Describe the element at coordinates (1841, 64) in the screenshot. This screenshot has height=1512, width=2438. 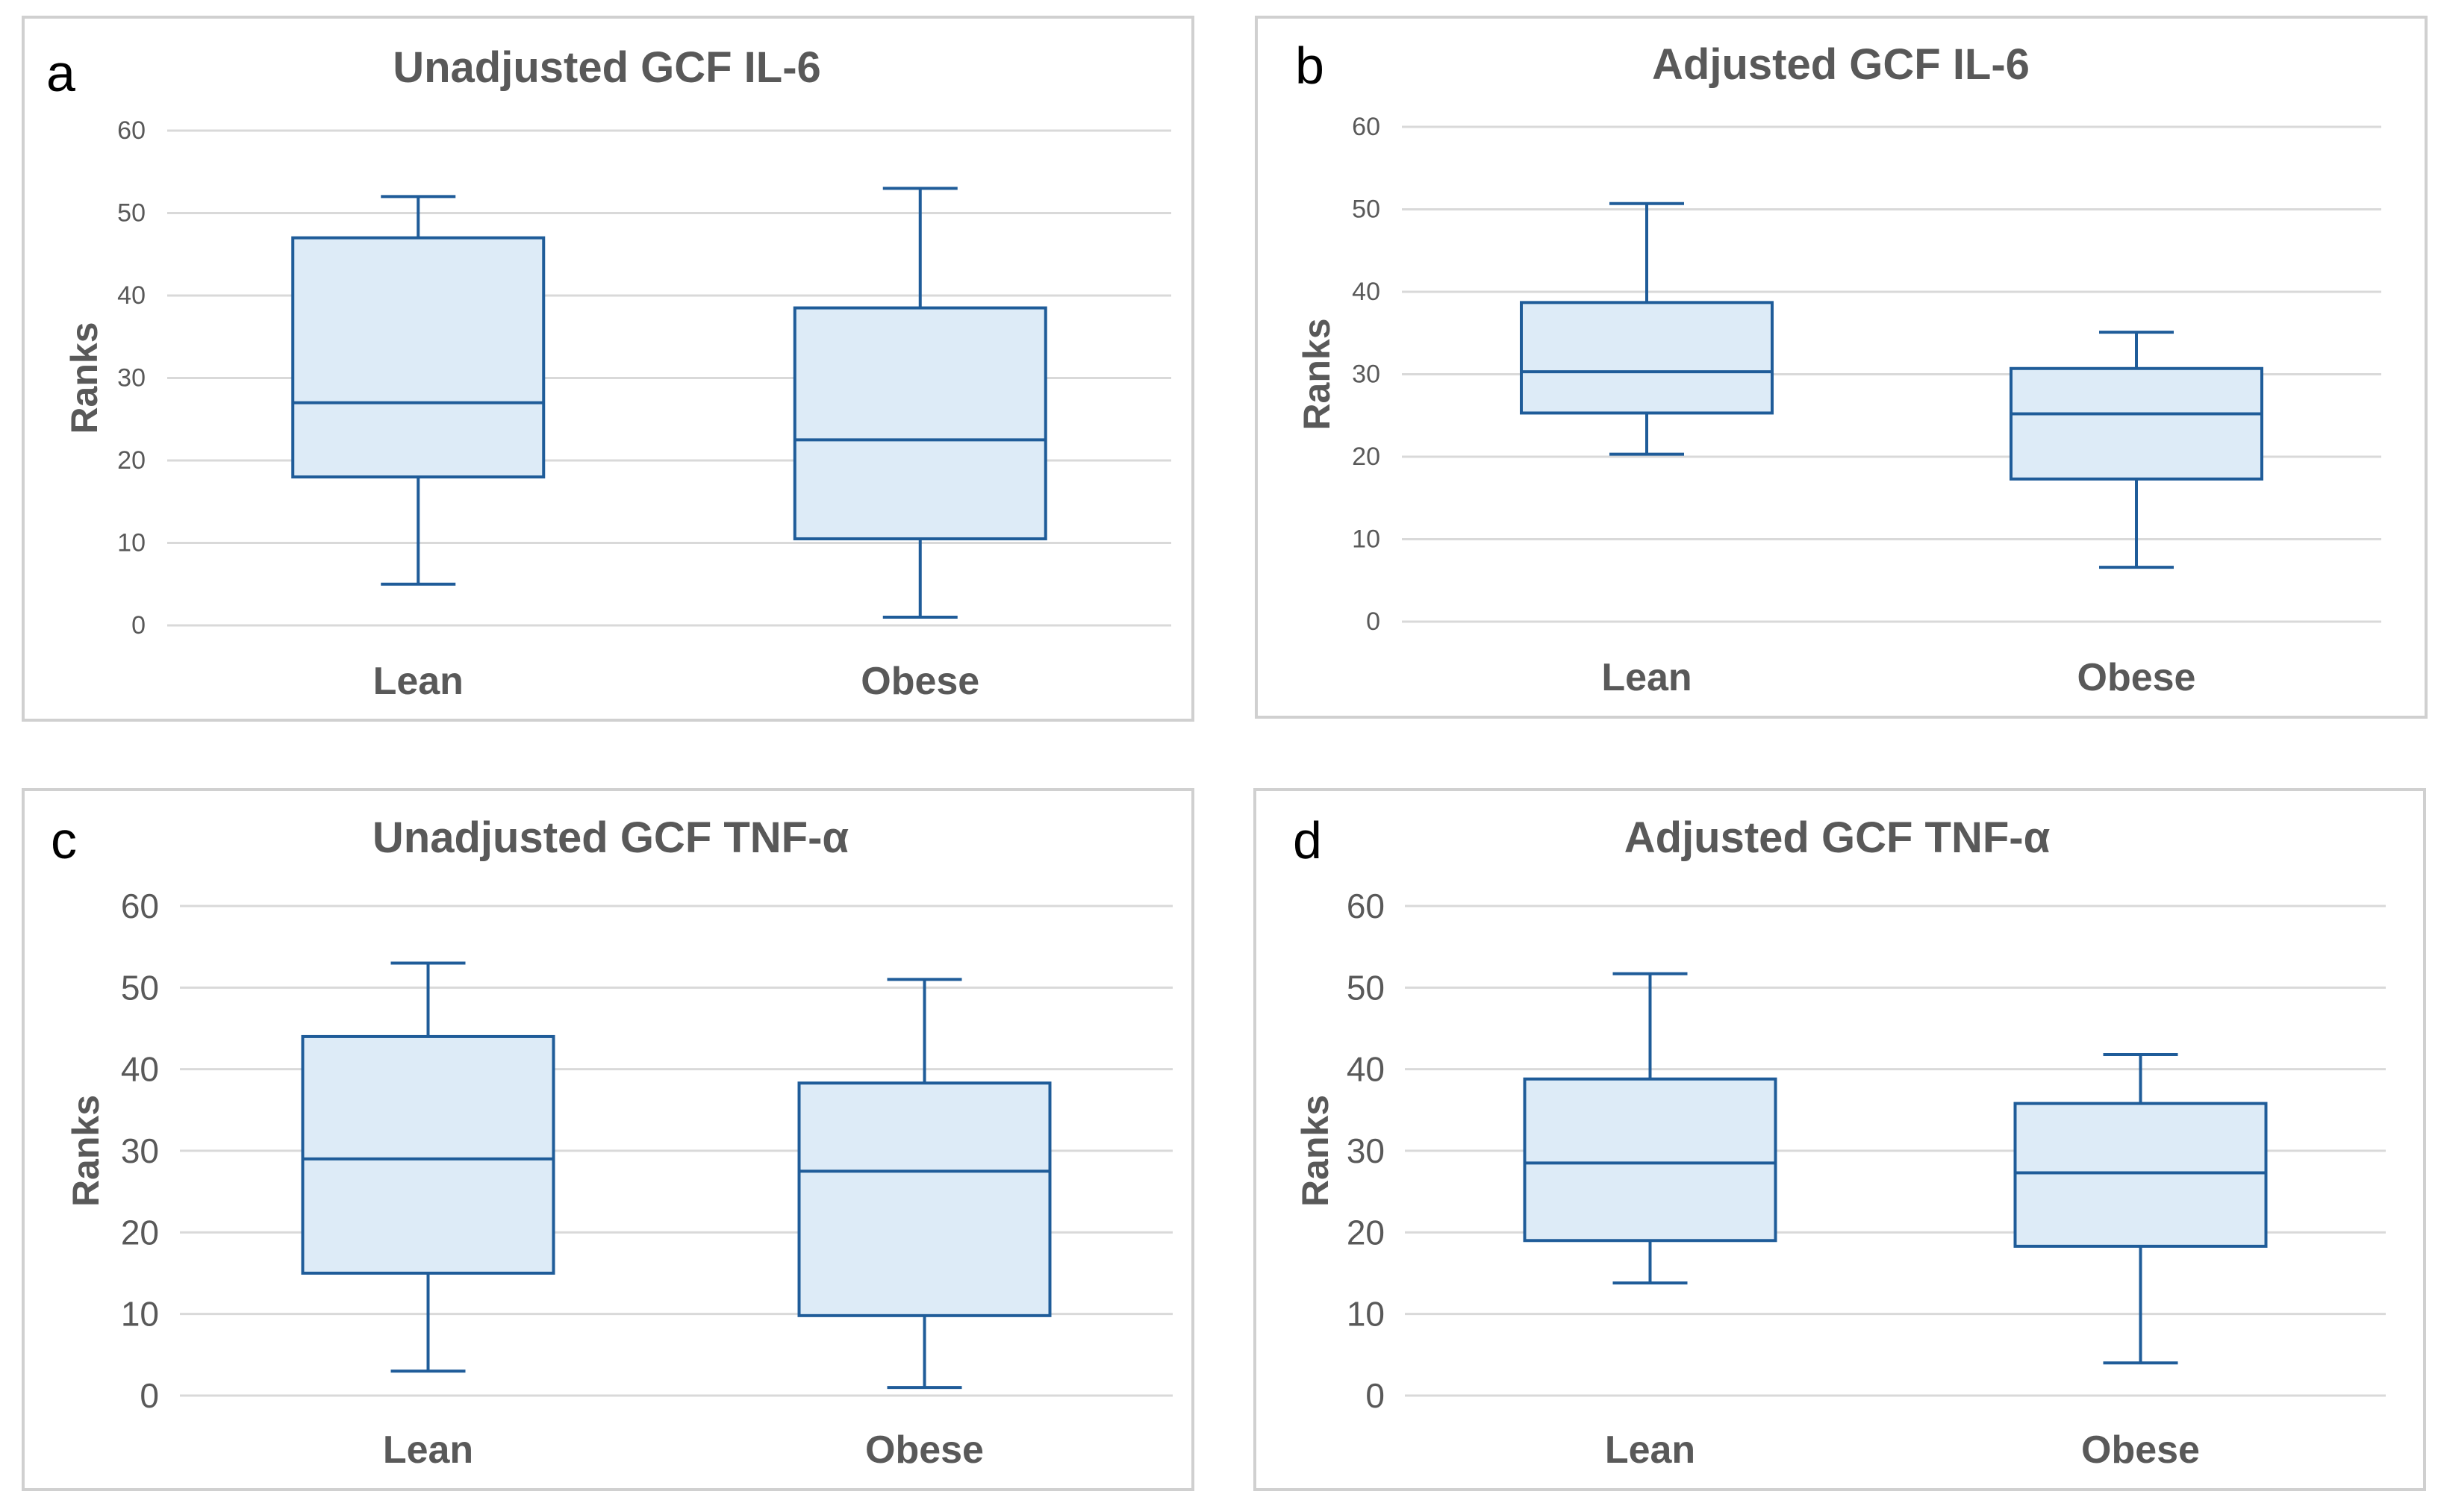
I see `chart-title: Adjusted GCF IL-6` at that location.